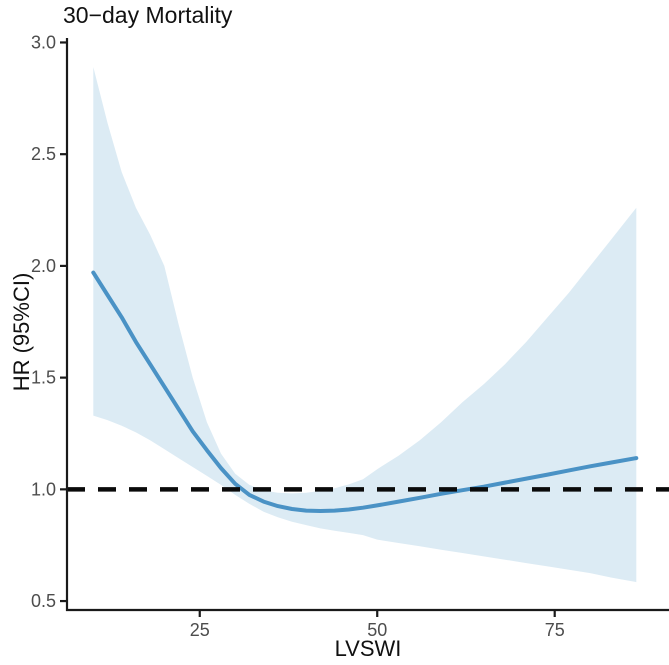 The height and width of the screenshot is (665, 669). What do you see at coordinates (43, 42) in the screenshot?
I see `y-tick-label: 3.0` at bounding box center [43, 42].